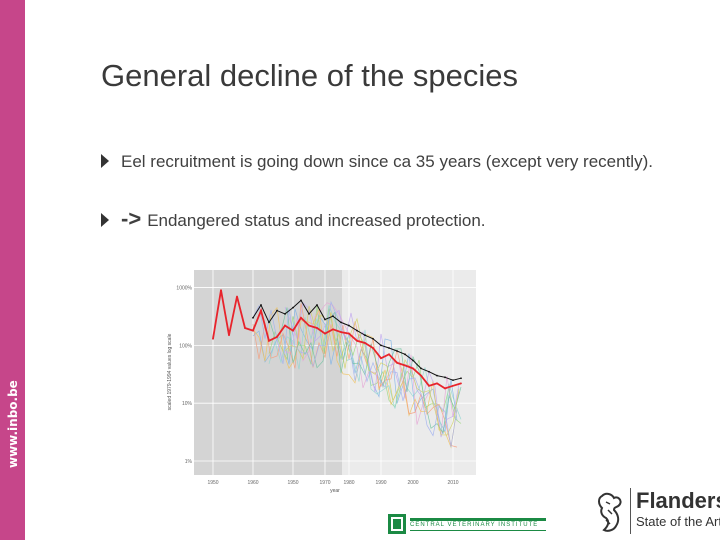 The height and width of the screenshot is (540, 720). Describe the element at coordinates (412, 483) in the screenshot. I see `x-tick-label: 2000` at that location.